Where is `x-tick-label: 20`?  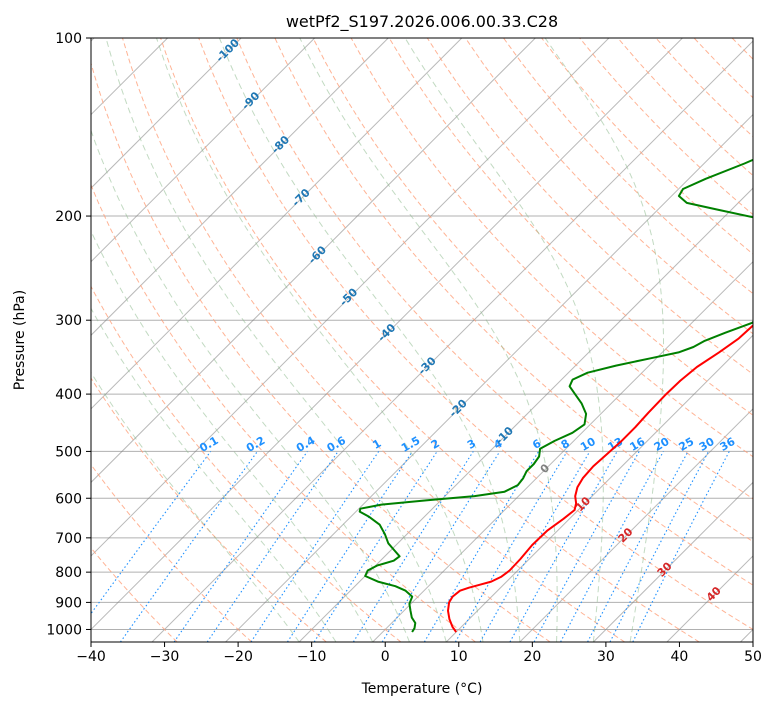
x-tick-label: 20 is located at coordinates (532, 657).